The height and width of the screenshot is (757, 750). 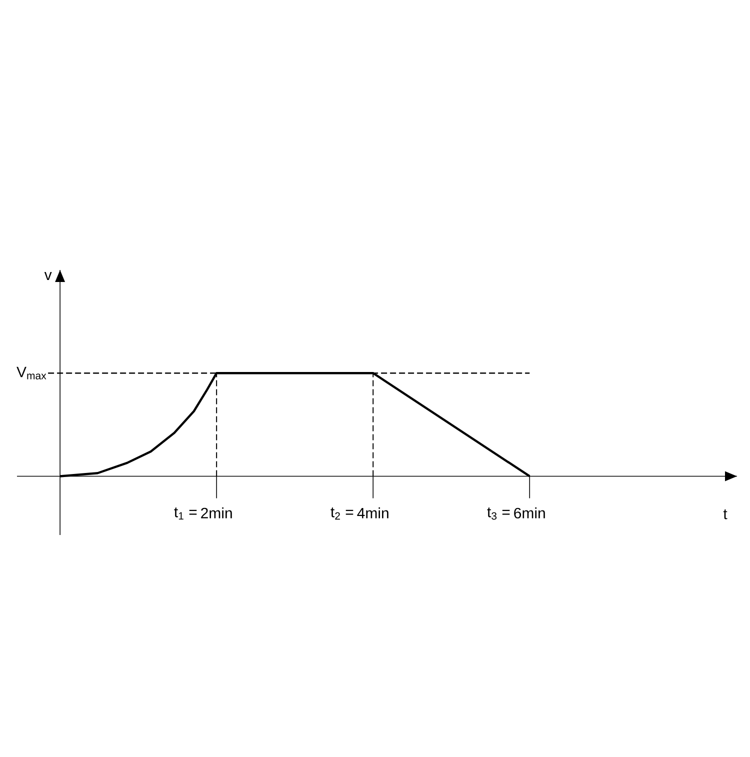 What do you see at coordinates (216, 512) in the screenshot?
I see `x-tick-label: 2min` at bounding box center [216, 512].